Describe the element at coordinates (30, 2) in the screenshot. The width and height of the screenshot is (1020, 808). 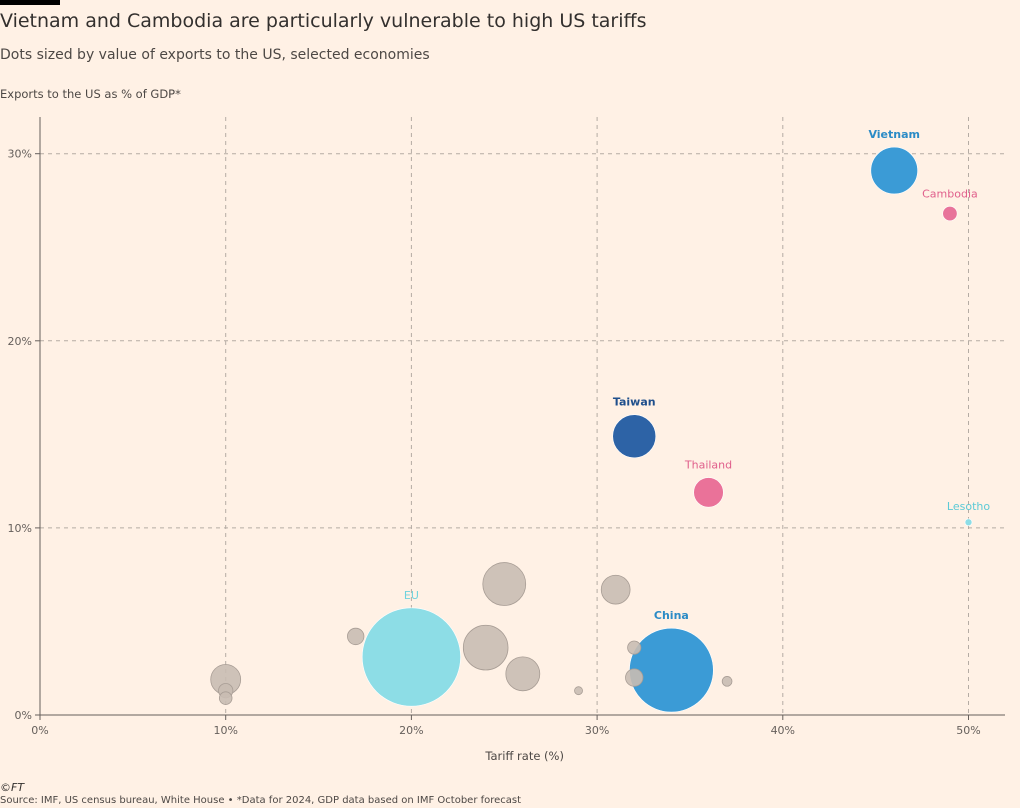
I see `brand-bar` at that location.